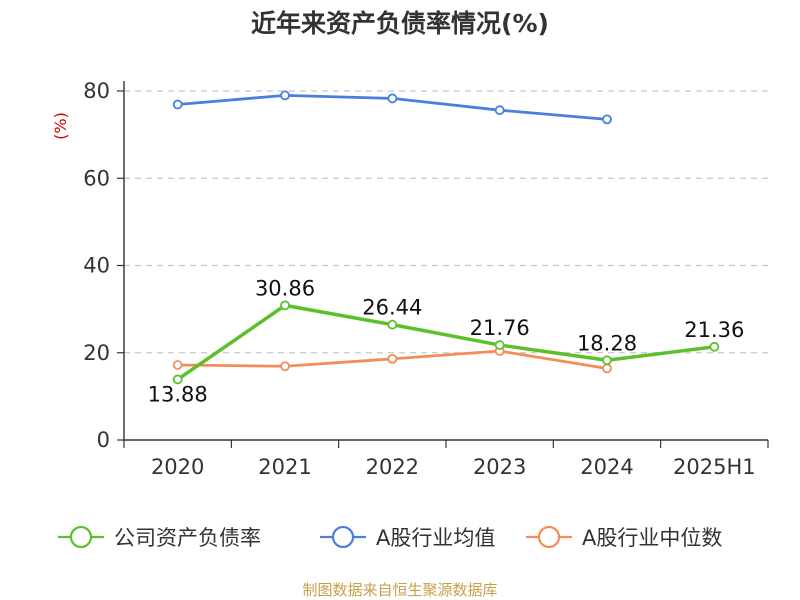 Image resolution: width=800 pixels, height=600 pixels. What do you see at coordinates (607, 343) in the screenshot?
I see `data-label: 18.28` at bounding box center [607, 343].